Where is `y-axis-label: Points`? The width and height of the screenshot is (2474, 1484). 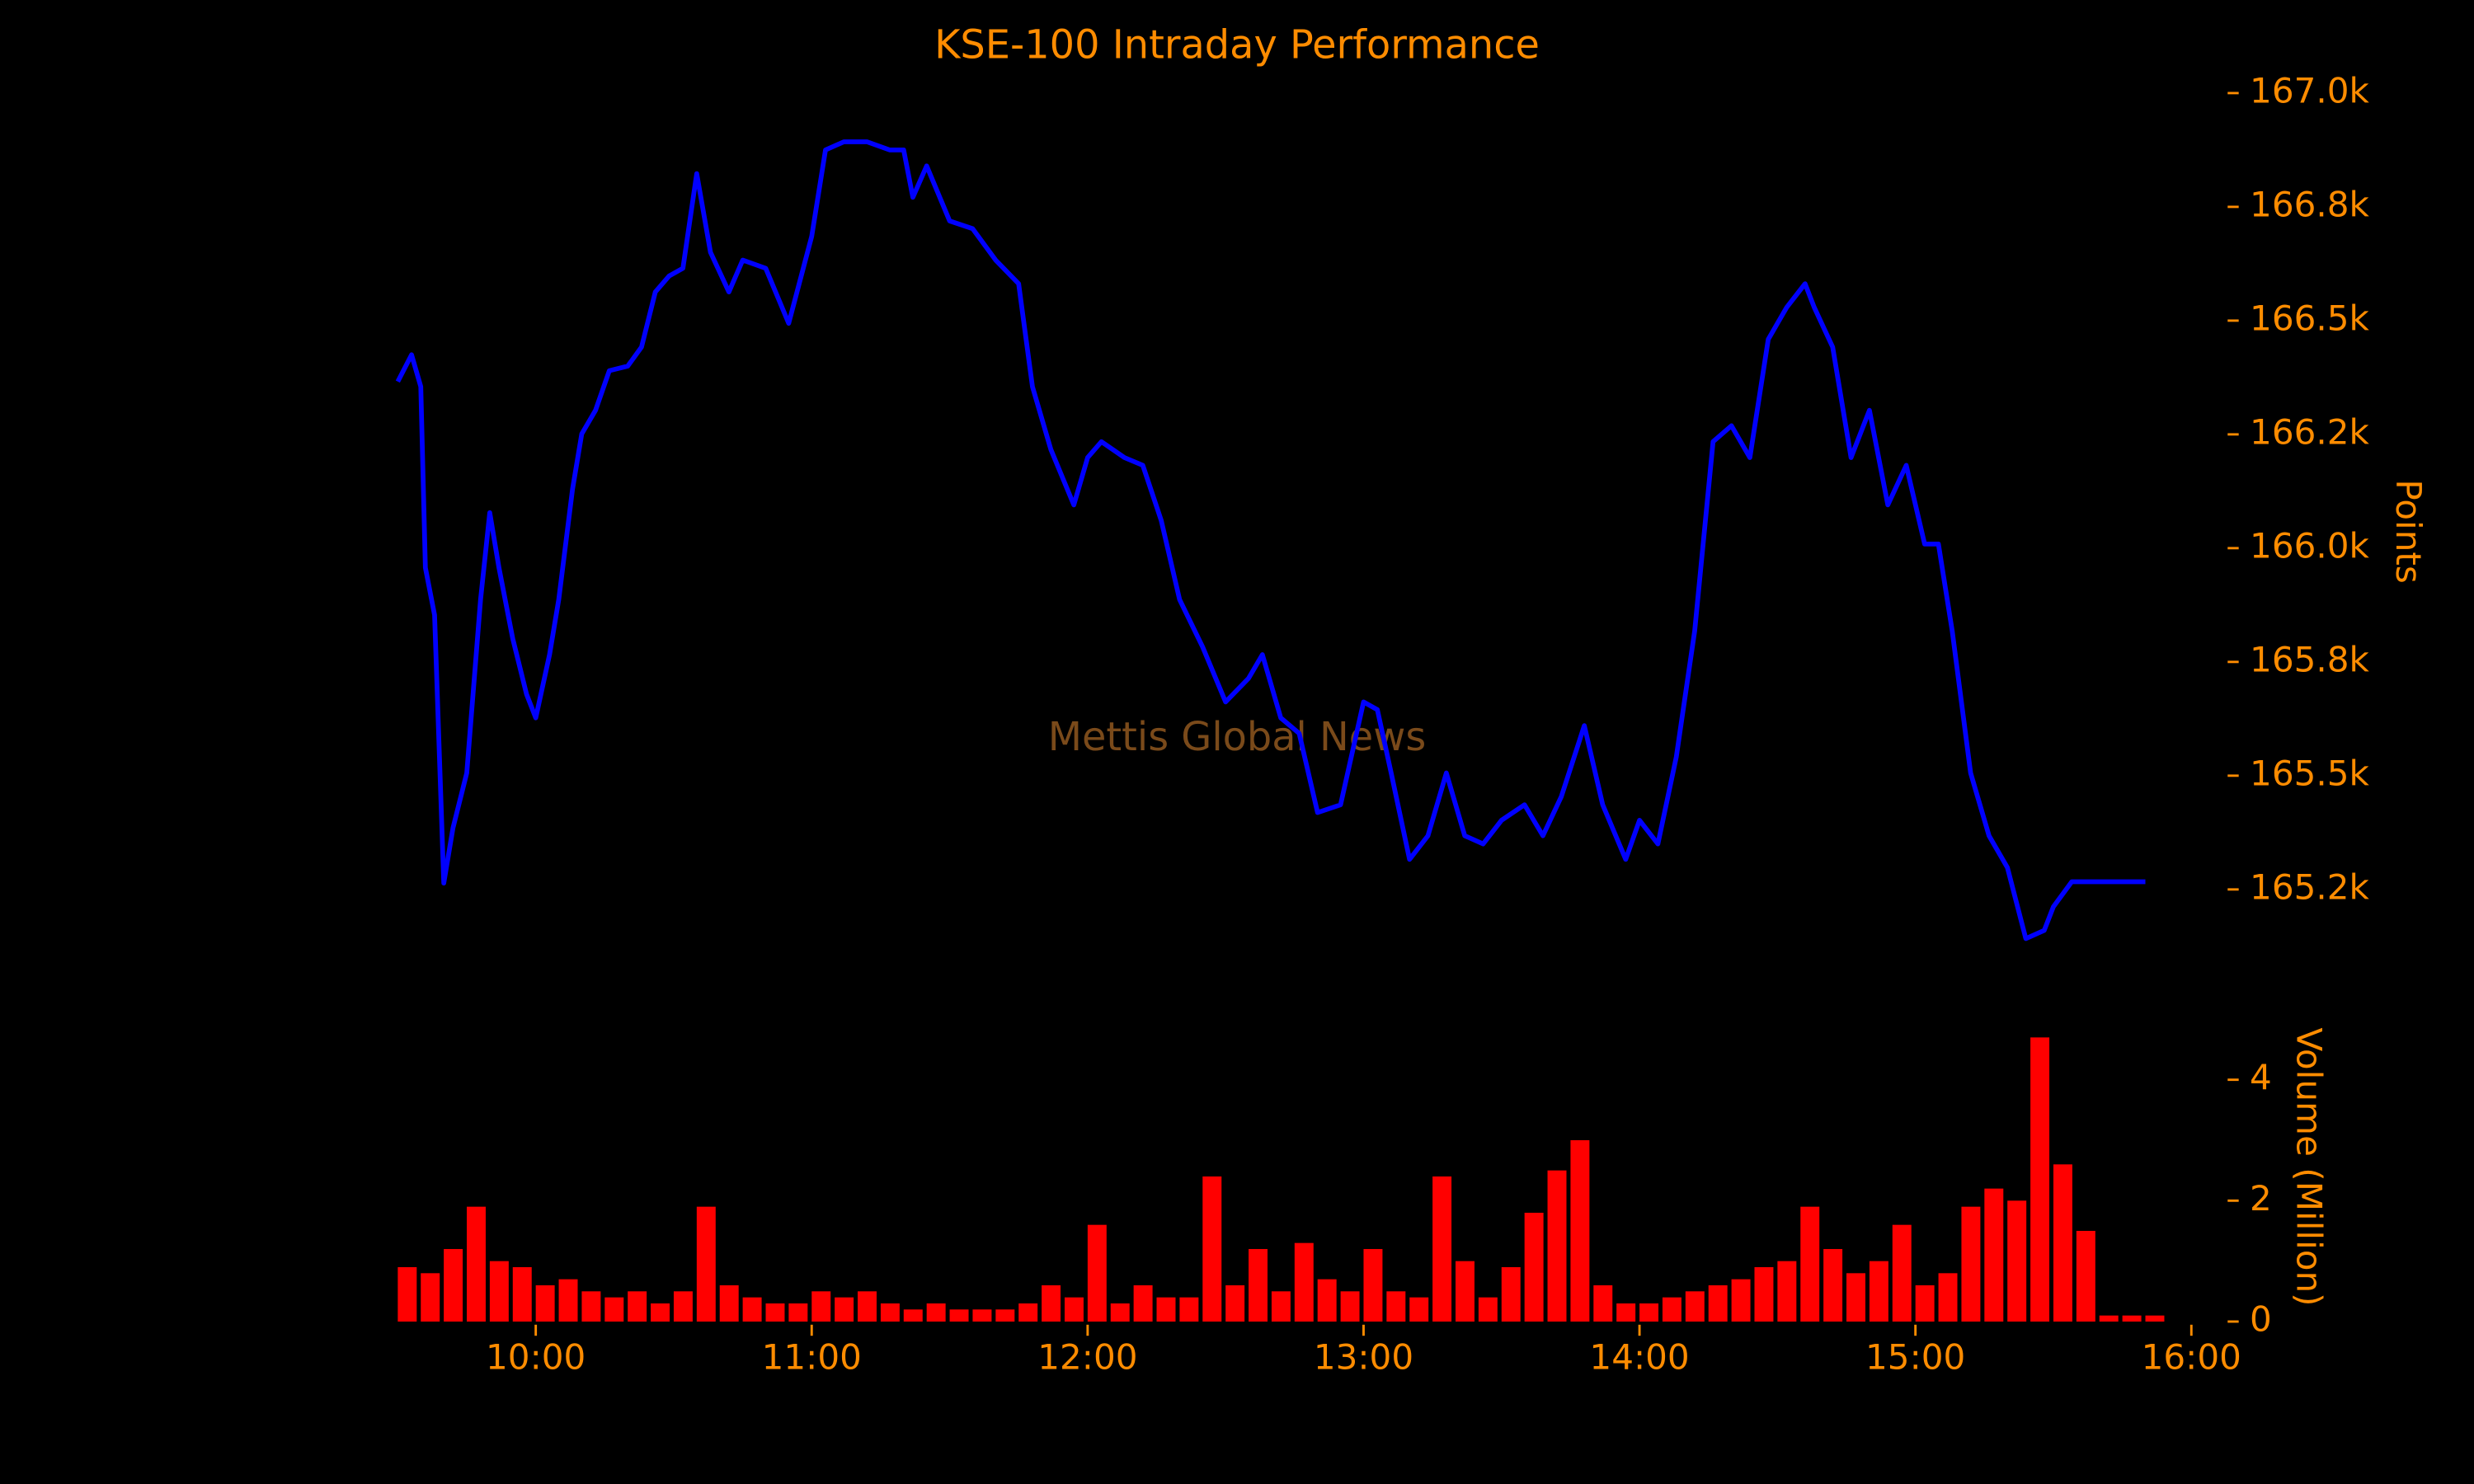
y-axis-label: Points is located at coordinates (2408, 531).